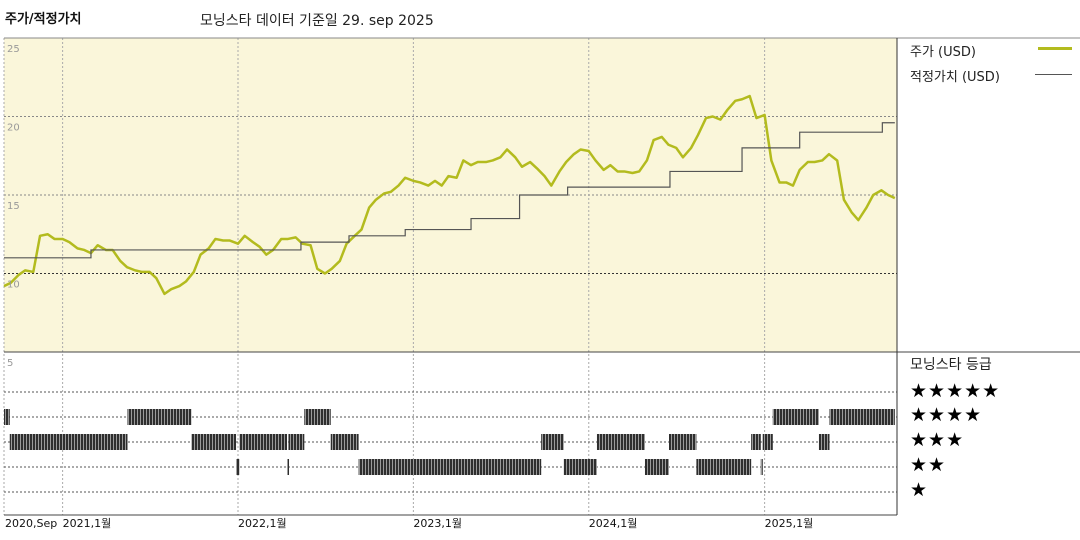  What do you see at coordinates (87, 523) in the screenshot?
I see `x-tick-label: 2021,1월` at bounding box center [87, 523].